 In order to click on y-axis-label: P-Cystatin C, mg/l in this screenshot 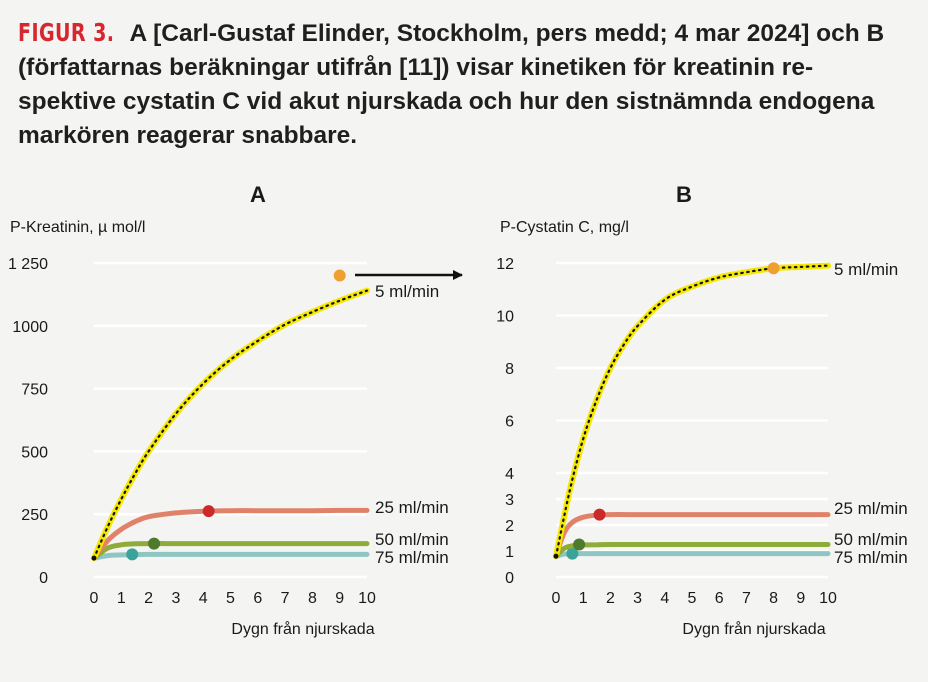, I will do `click(564, 227)`.